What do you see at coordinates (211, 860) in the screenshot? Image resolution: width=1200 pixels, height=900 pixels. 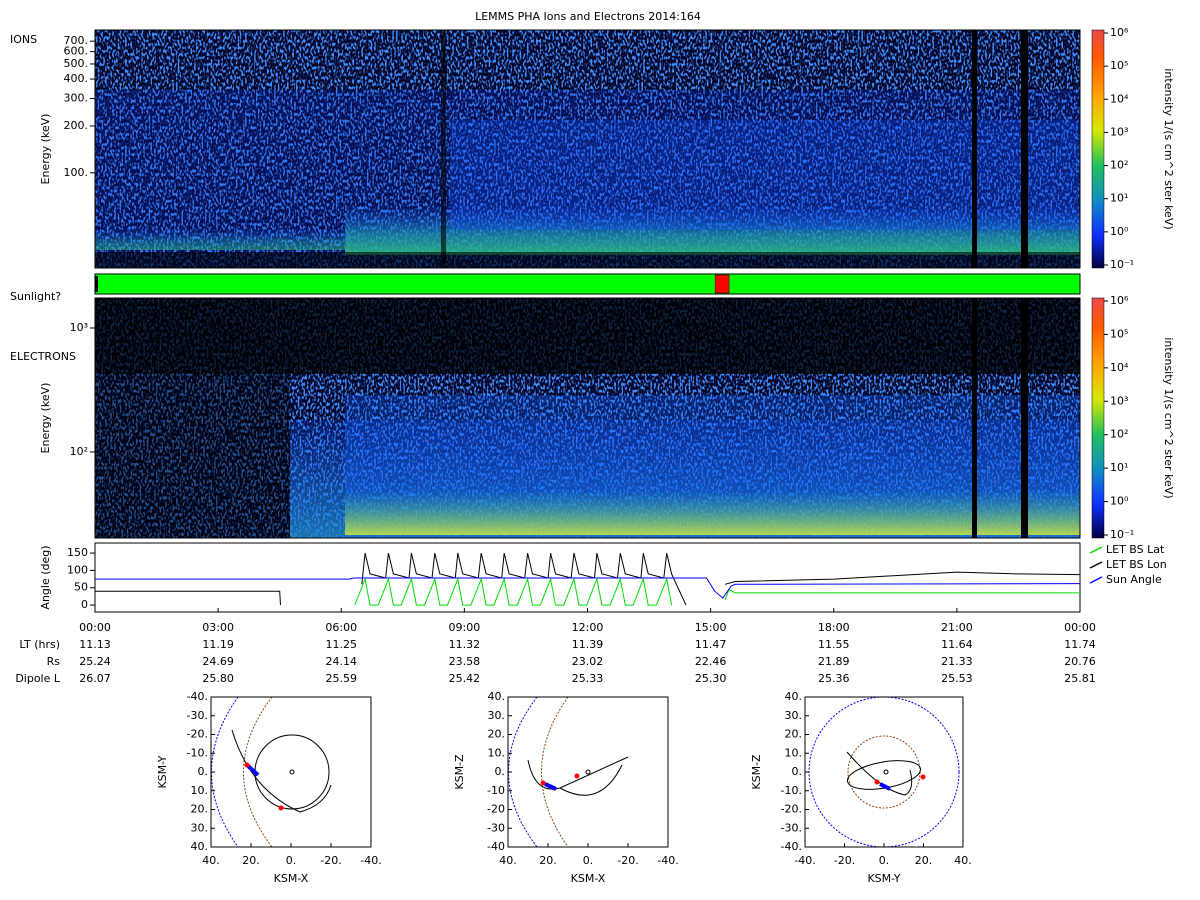 I see `x-tick-label: 40.` at bounding box center [211, 860].